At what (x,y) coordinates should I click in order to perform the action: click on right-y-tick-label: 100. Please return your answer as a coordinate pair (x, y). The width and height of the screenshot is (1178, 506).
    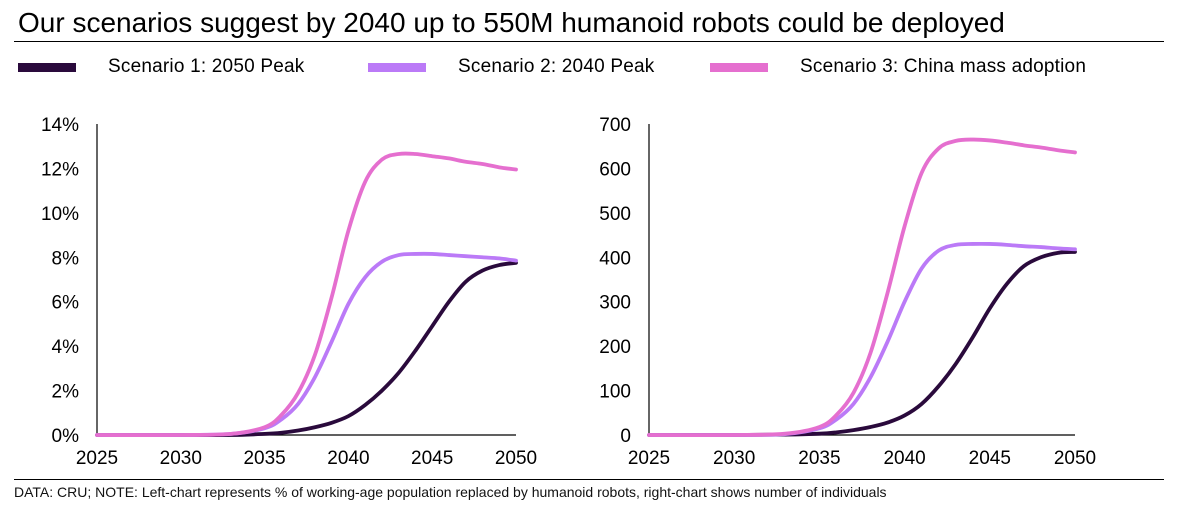
    Looking at the image, I should click on (615, 392).